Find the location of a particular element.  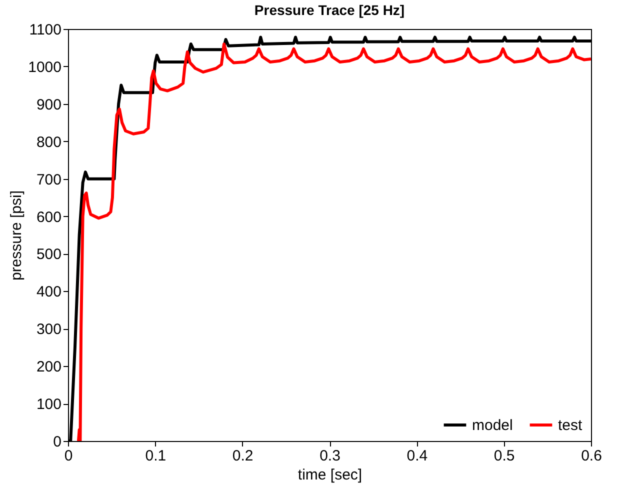

y-tick-label: 300 is located at coordinates (49, 329).